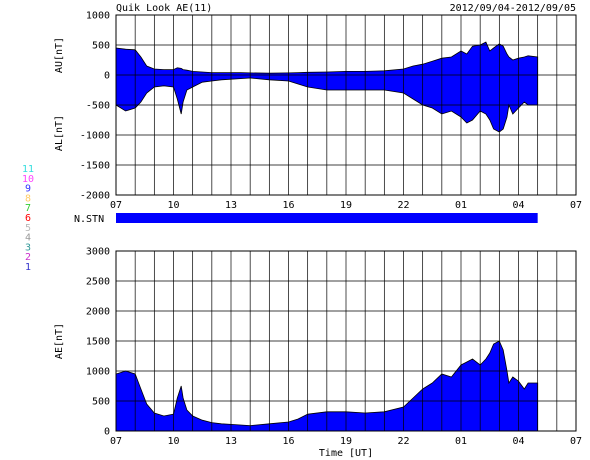  Describe the element at coordinates (101, 402) in the screenshot. I see `p3-ytick-label: 500` at that location.